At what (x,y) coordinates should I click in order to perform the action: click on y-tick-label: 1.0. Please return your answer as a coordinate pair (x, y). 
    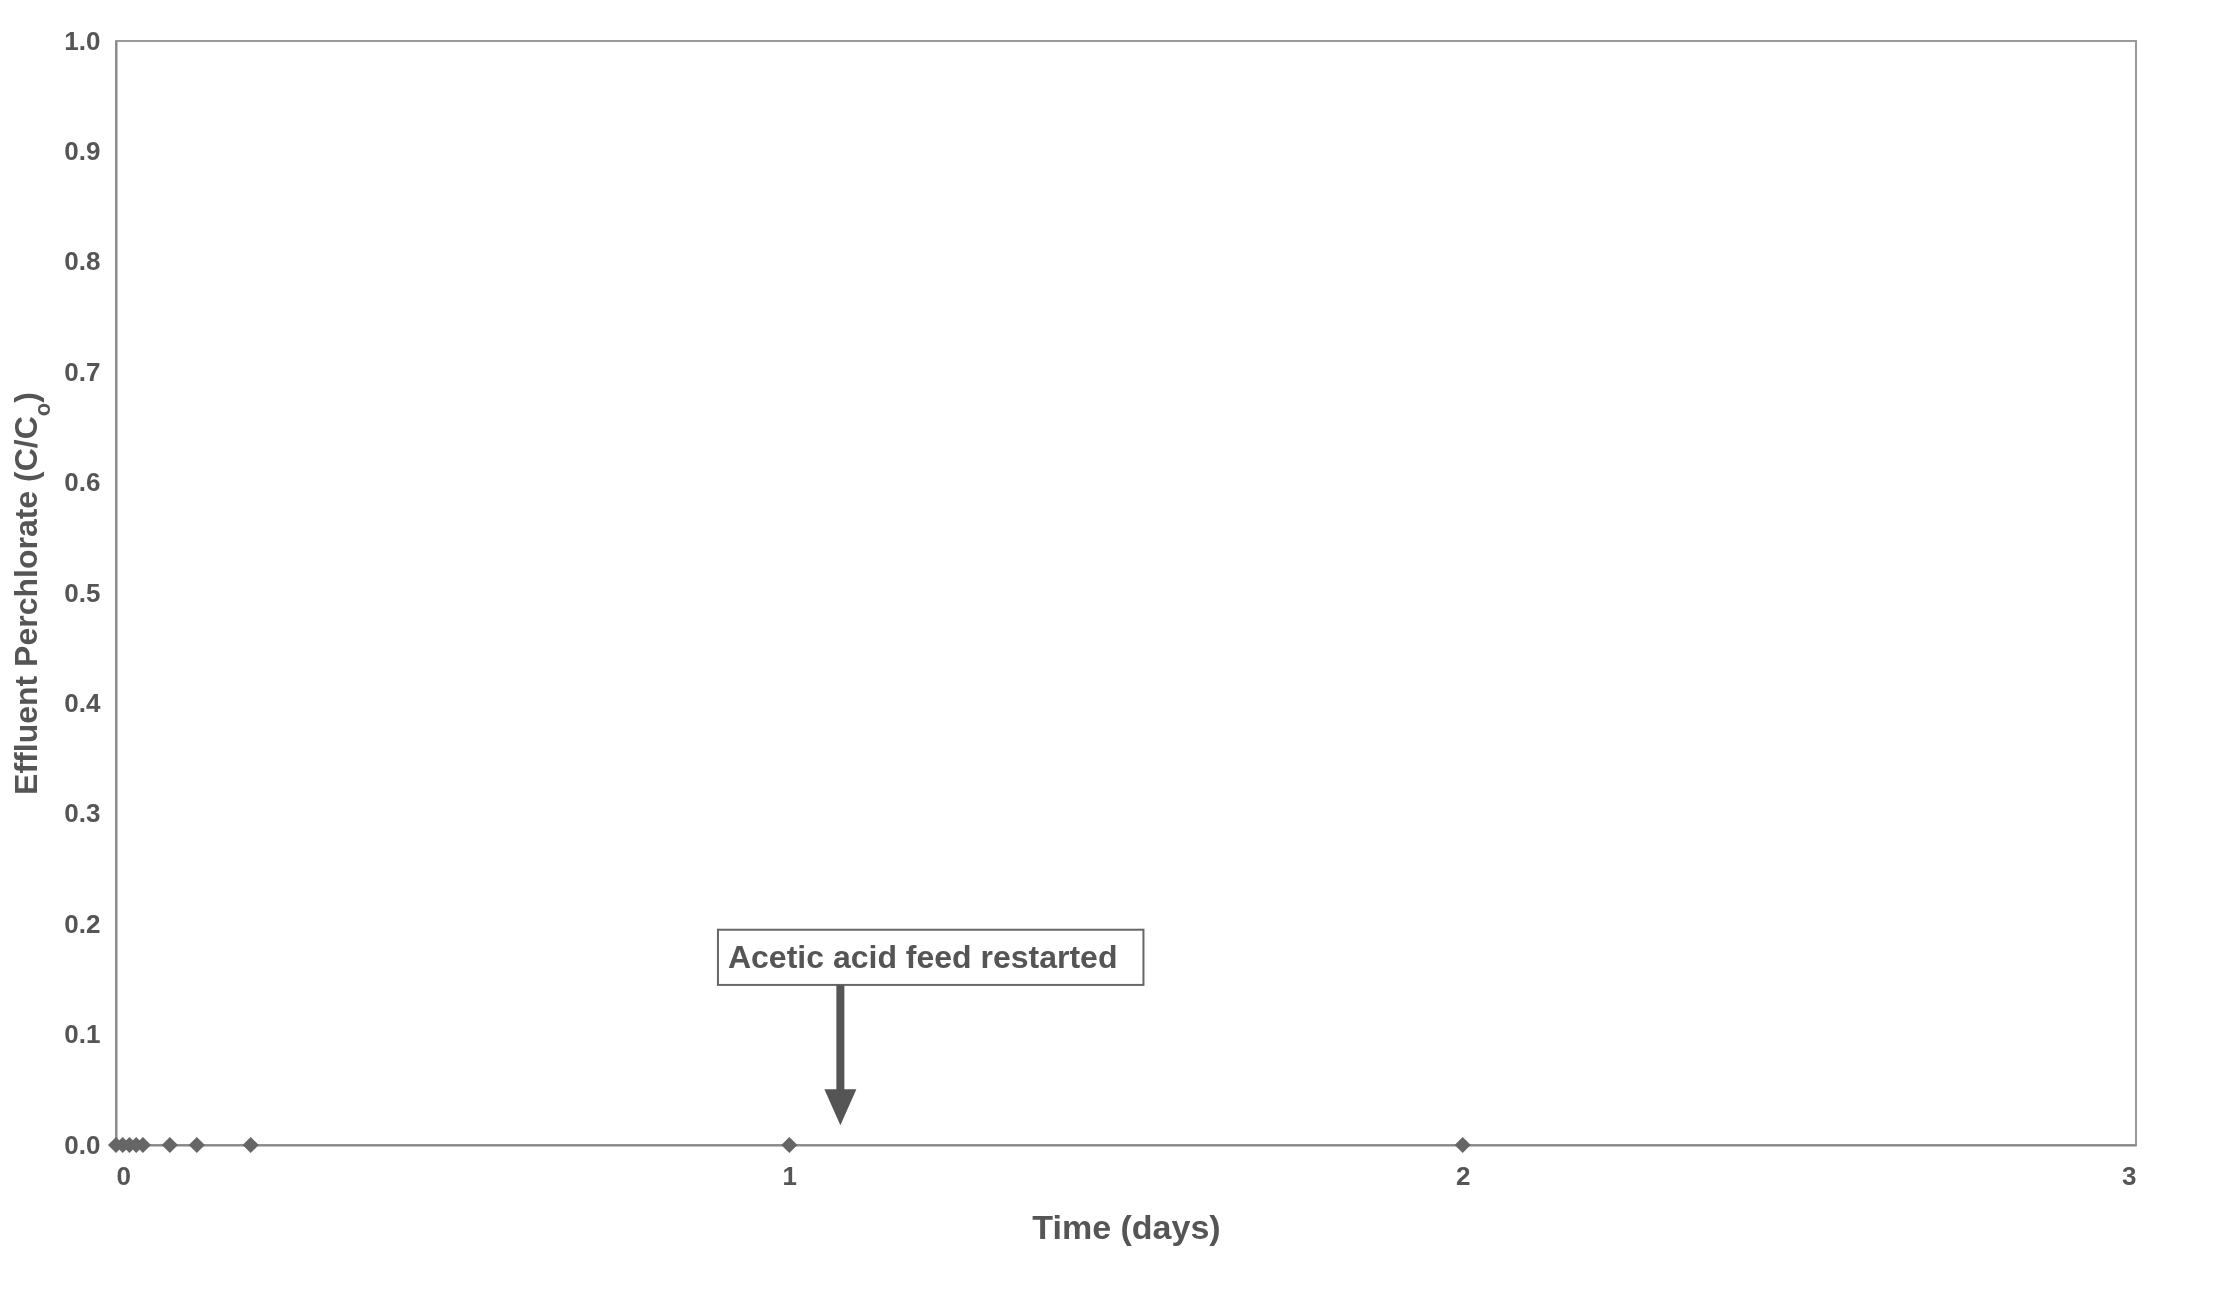
    Looking at the image, I should click on (82, 40).